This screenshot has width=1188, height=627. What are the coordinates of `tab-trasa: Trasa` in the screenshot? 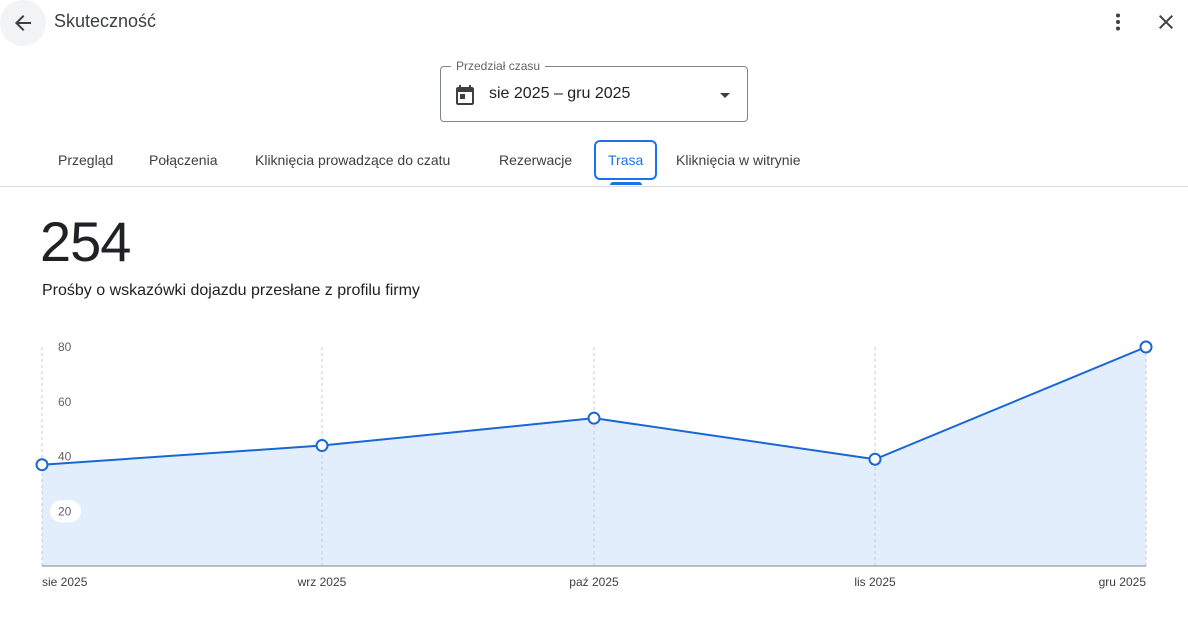 It's located at (626, 160).